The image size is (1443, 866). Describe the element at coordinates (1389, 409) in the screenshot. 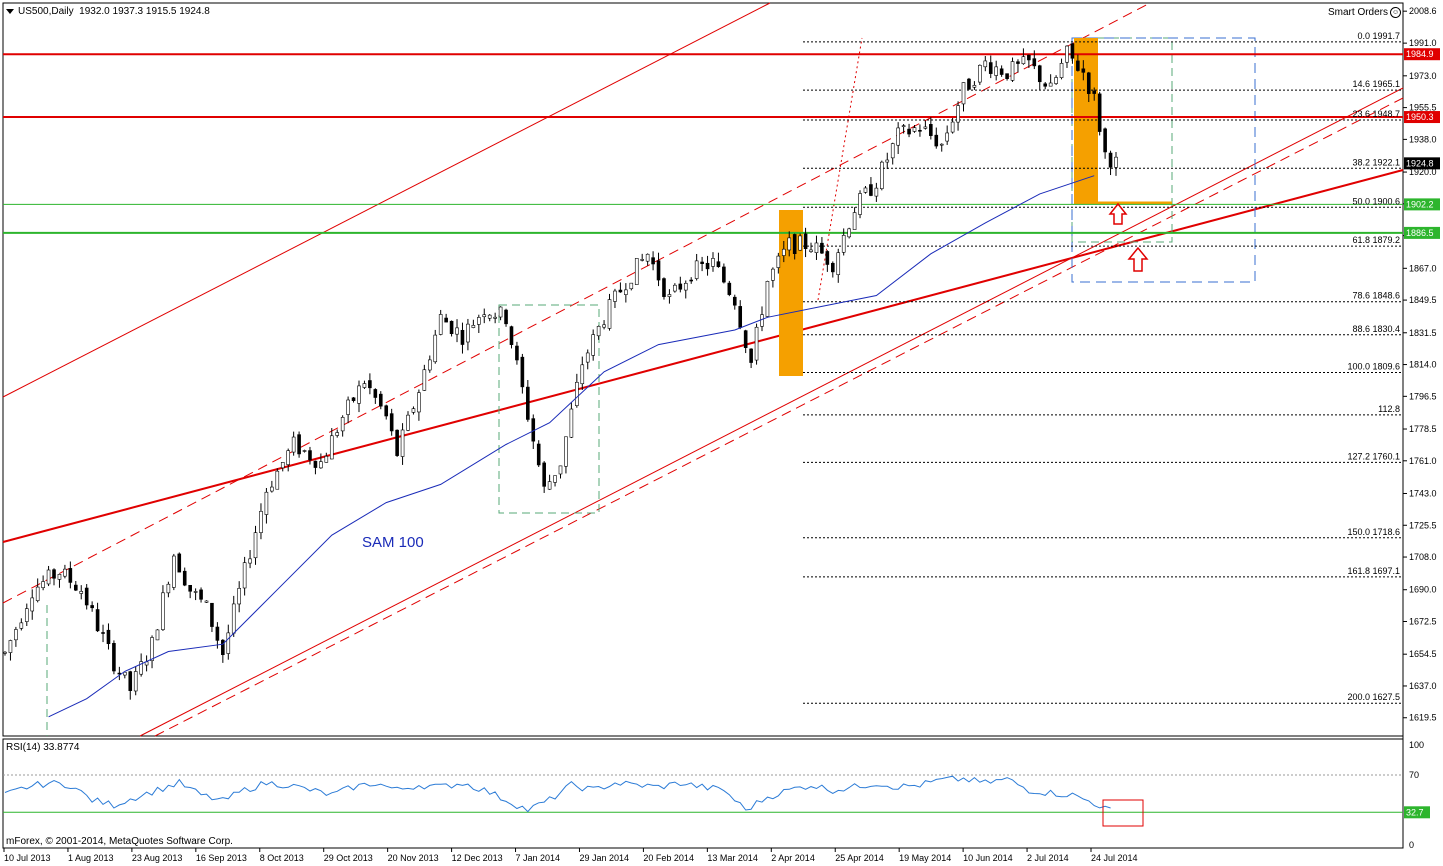

I see `fib-level-label: 112.8` at that location.